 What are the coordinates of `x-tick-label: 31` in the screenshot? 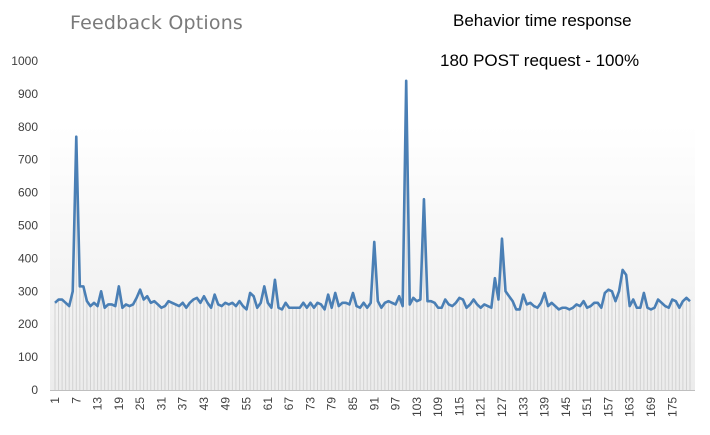 It's located at (161, 404).